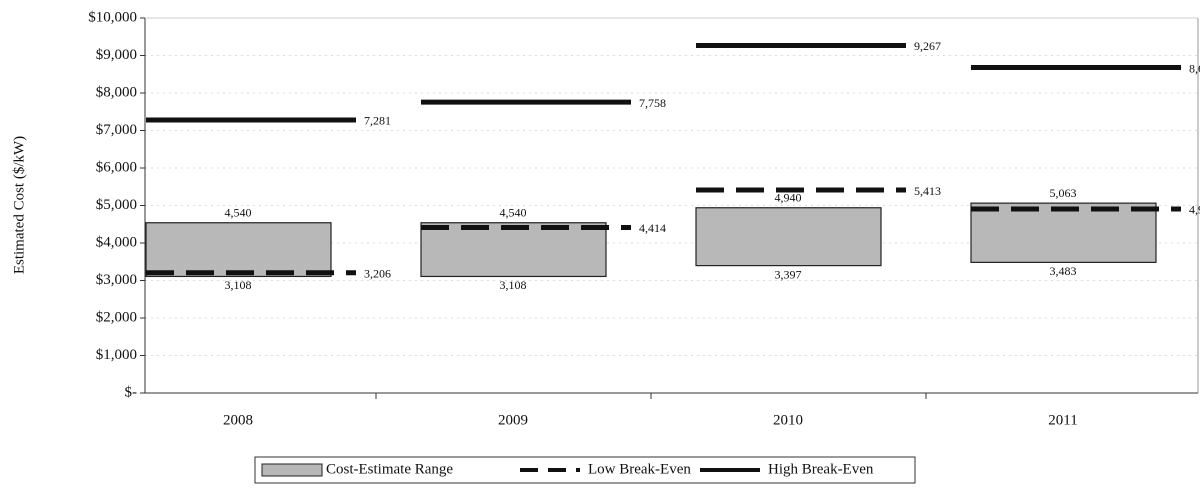 The image size is (1200, 493). Describe the element at coordinates (116, 205) in the screenshot. I see `y-tick-label: $5,000` at that location.